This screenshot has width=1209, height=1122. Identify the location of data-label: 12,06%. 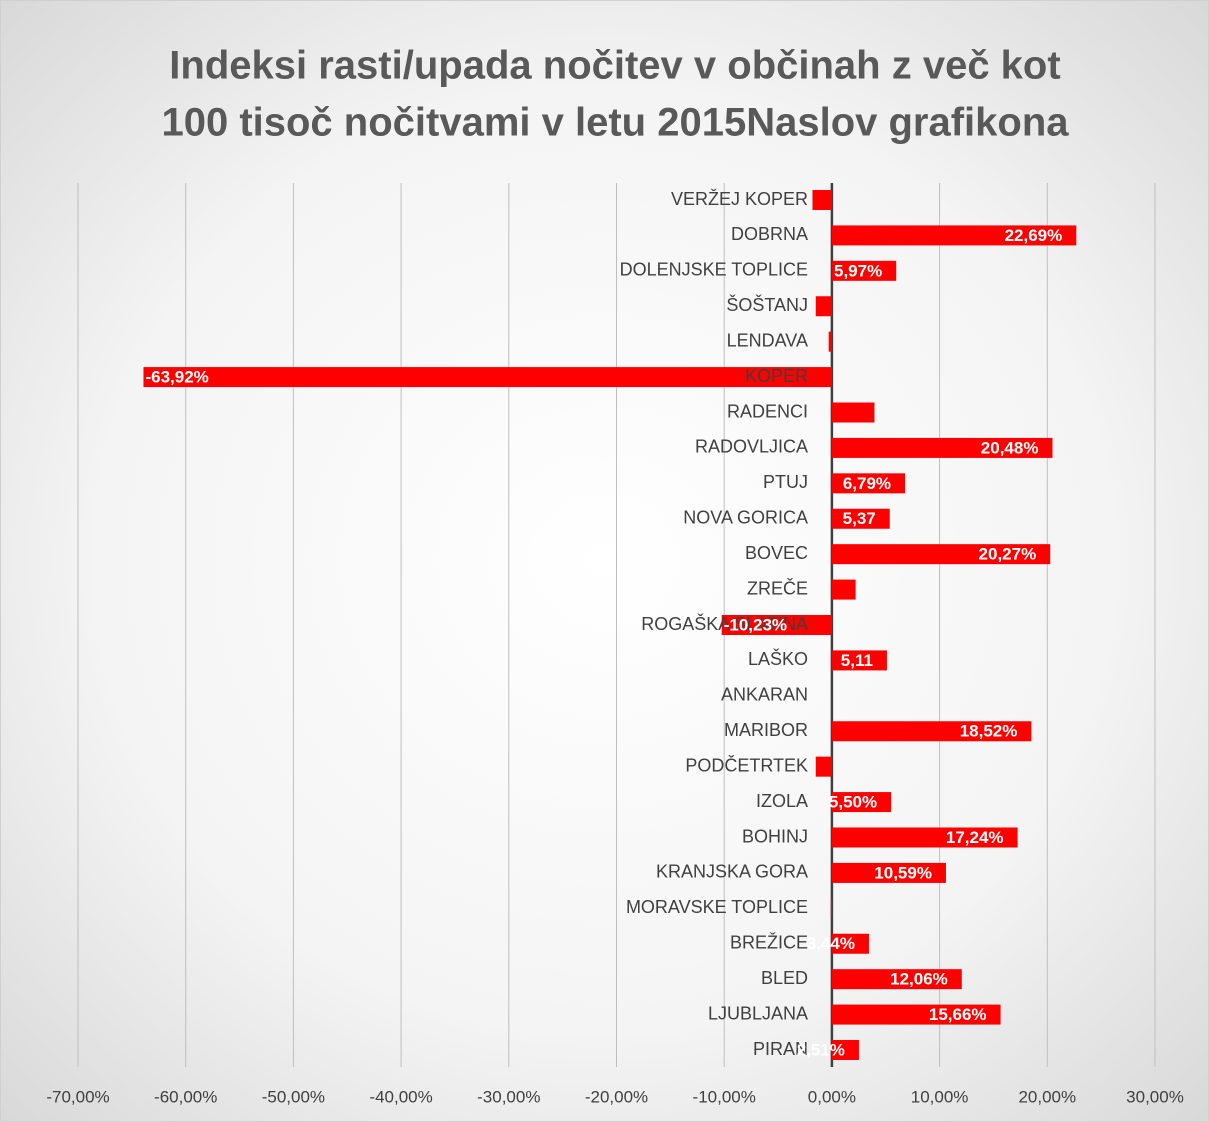
(919, 979).